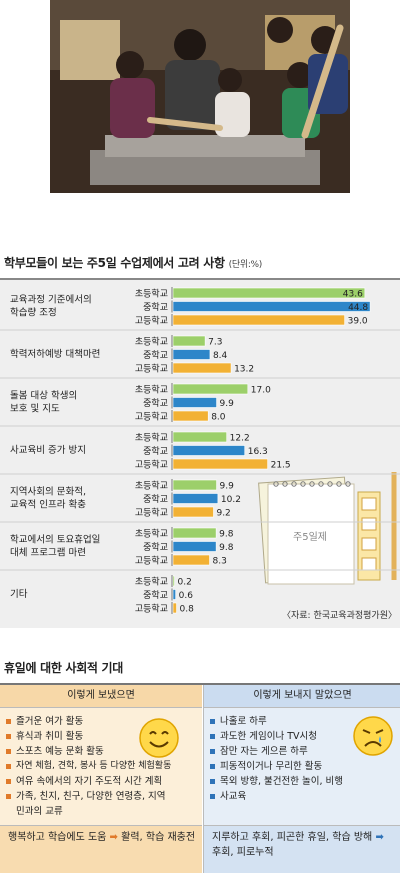 The width and height of the screenshot is (400, 875). What do you see at coordinates (51, 300) in the screenshot?
I see `category-label: 교육과정 기준에서의` at bounding box center [51, 300].